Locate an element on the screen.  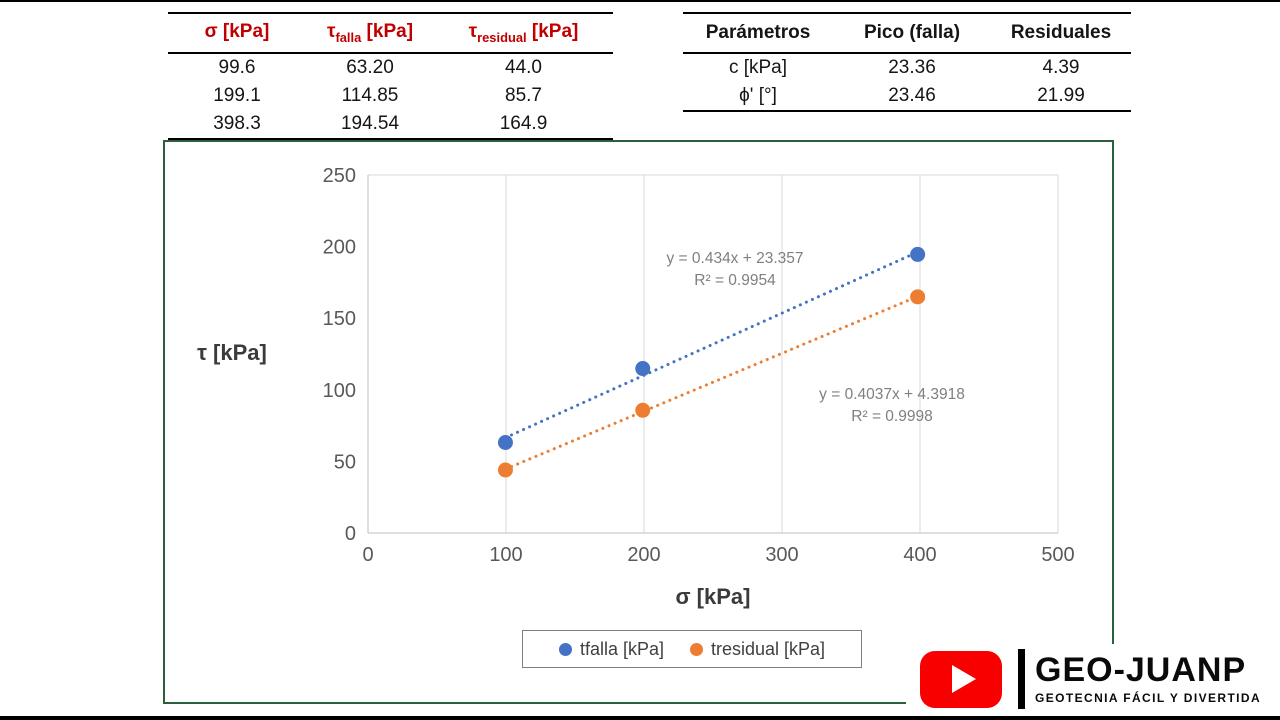
brand-text: GEO-JUANP GEOTECNIA FÁCIL Y DIVERTIDA is located at coordinates (1148, 678).